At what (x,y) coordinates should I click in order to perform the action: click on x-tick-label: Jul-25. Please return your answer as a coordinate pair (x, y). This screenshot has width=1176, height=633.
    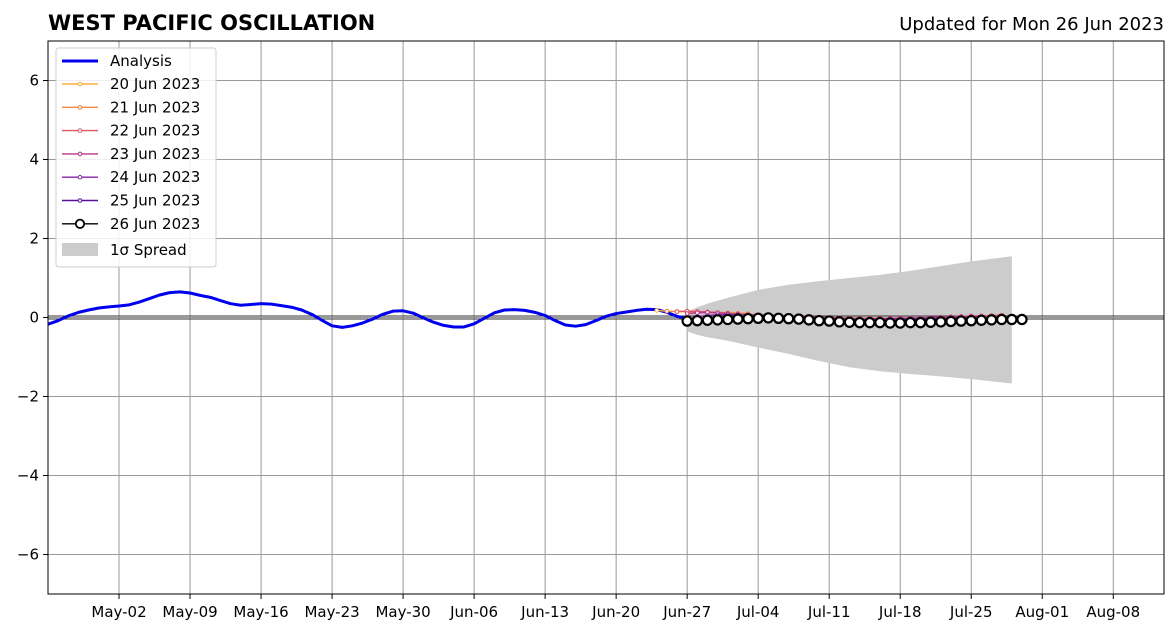
    Looking at the image, I should click on (971, 612).